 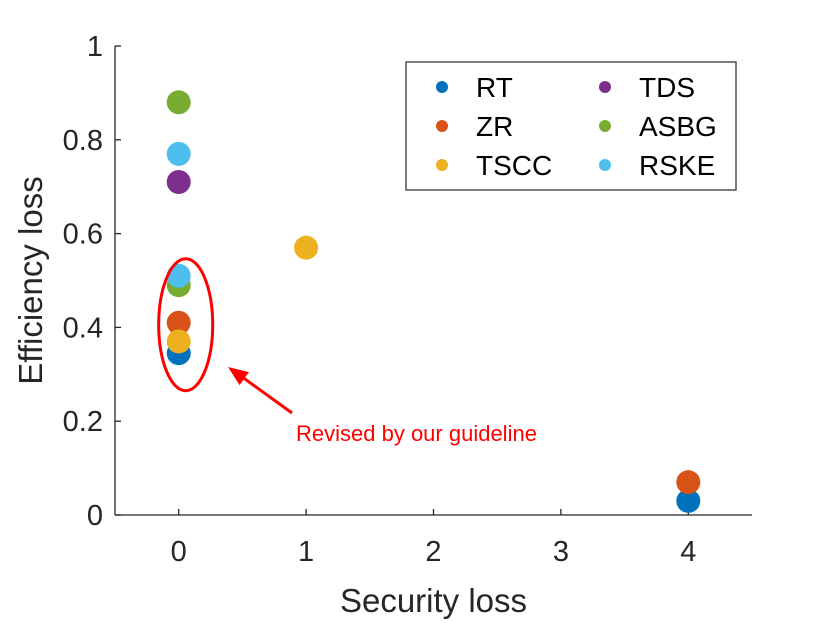 I want to click on legend-marker-asbg, so click(x=605, y=126).